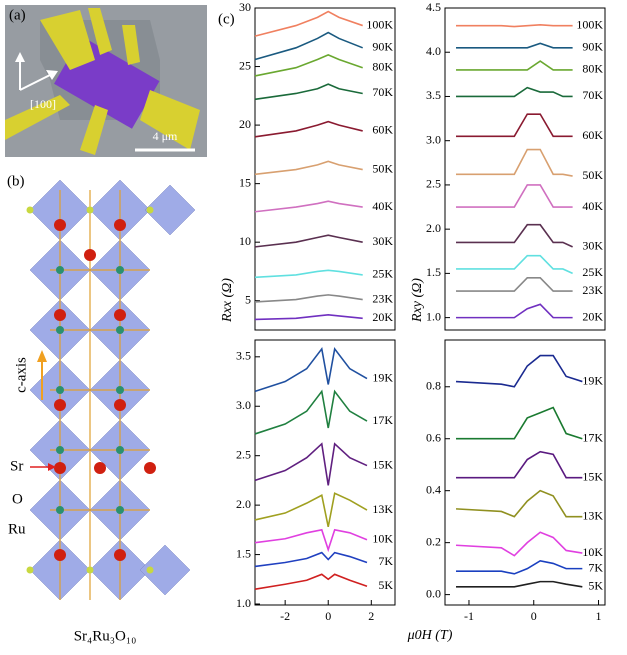  What do you see at coordinates (243, 405) in the screenshot?
I see `y-tick-label: 3.0` at bounding box center [243, 405].